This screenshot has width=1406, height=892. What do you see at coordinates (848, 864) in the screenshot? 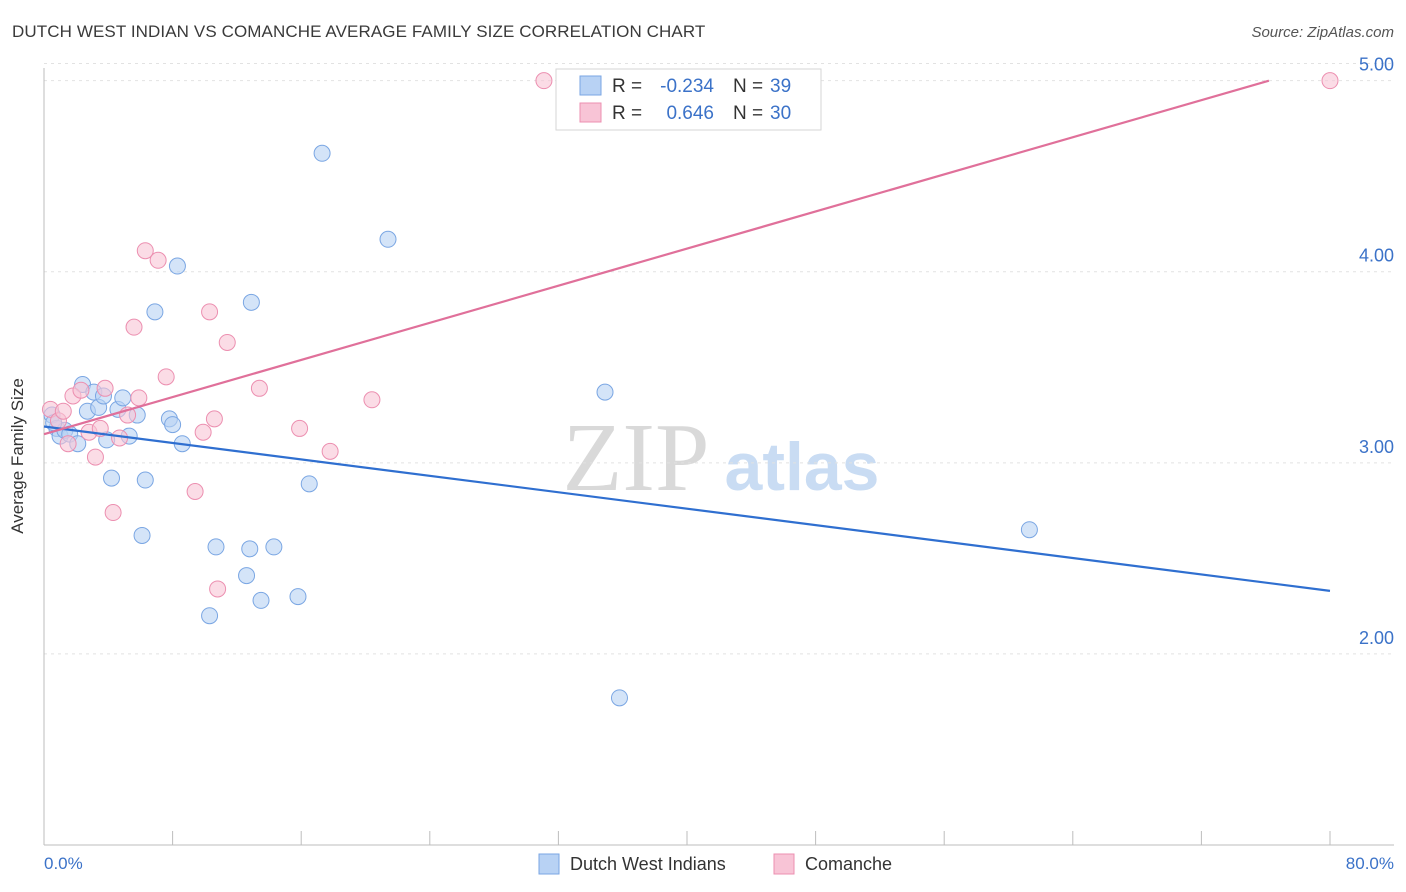
I see `series-legend-label-pink: Comanche` at bounding box center [848, 864].